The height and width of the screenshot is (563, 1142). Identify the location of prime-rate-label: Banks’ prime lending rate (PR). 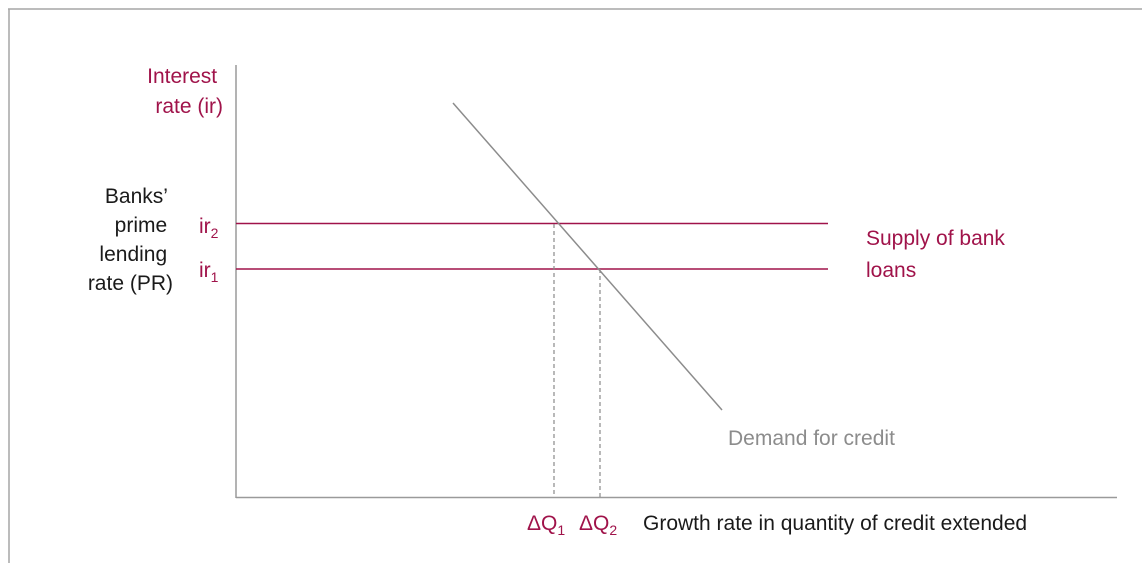
(130, 240).